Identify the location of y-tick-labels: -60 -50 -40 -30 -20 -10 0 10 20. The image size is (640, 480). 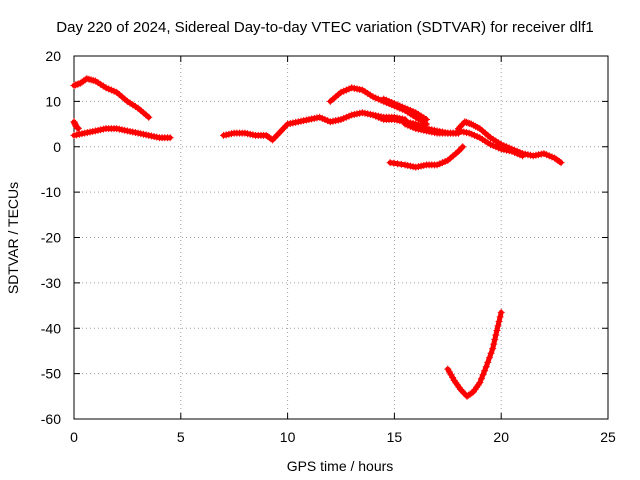
(51, 237).